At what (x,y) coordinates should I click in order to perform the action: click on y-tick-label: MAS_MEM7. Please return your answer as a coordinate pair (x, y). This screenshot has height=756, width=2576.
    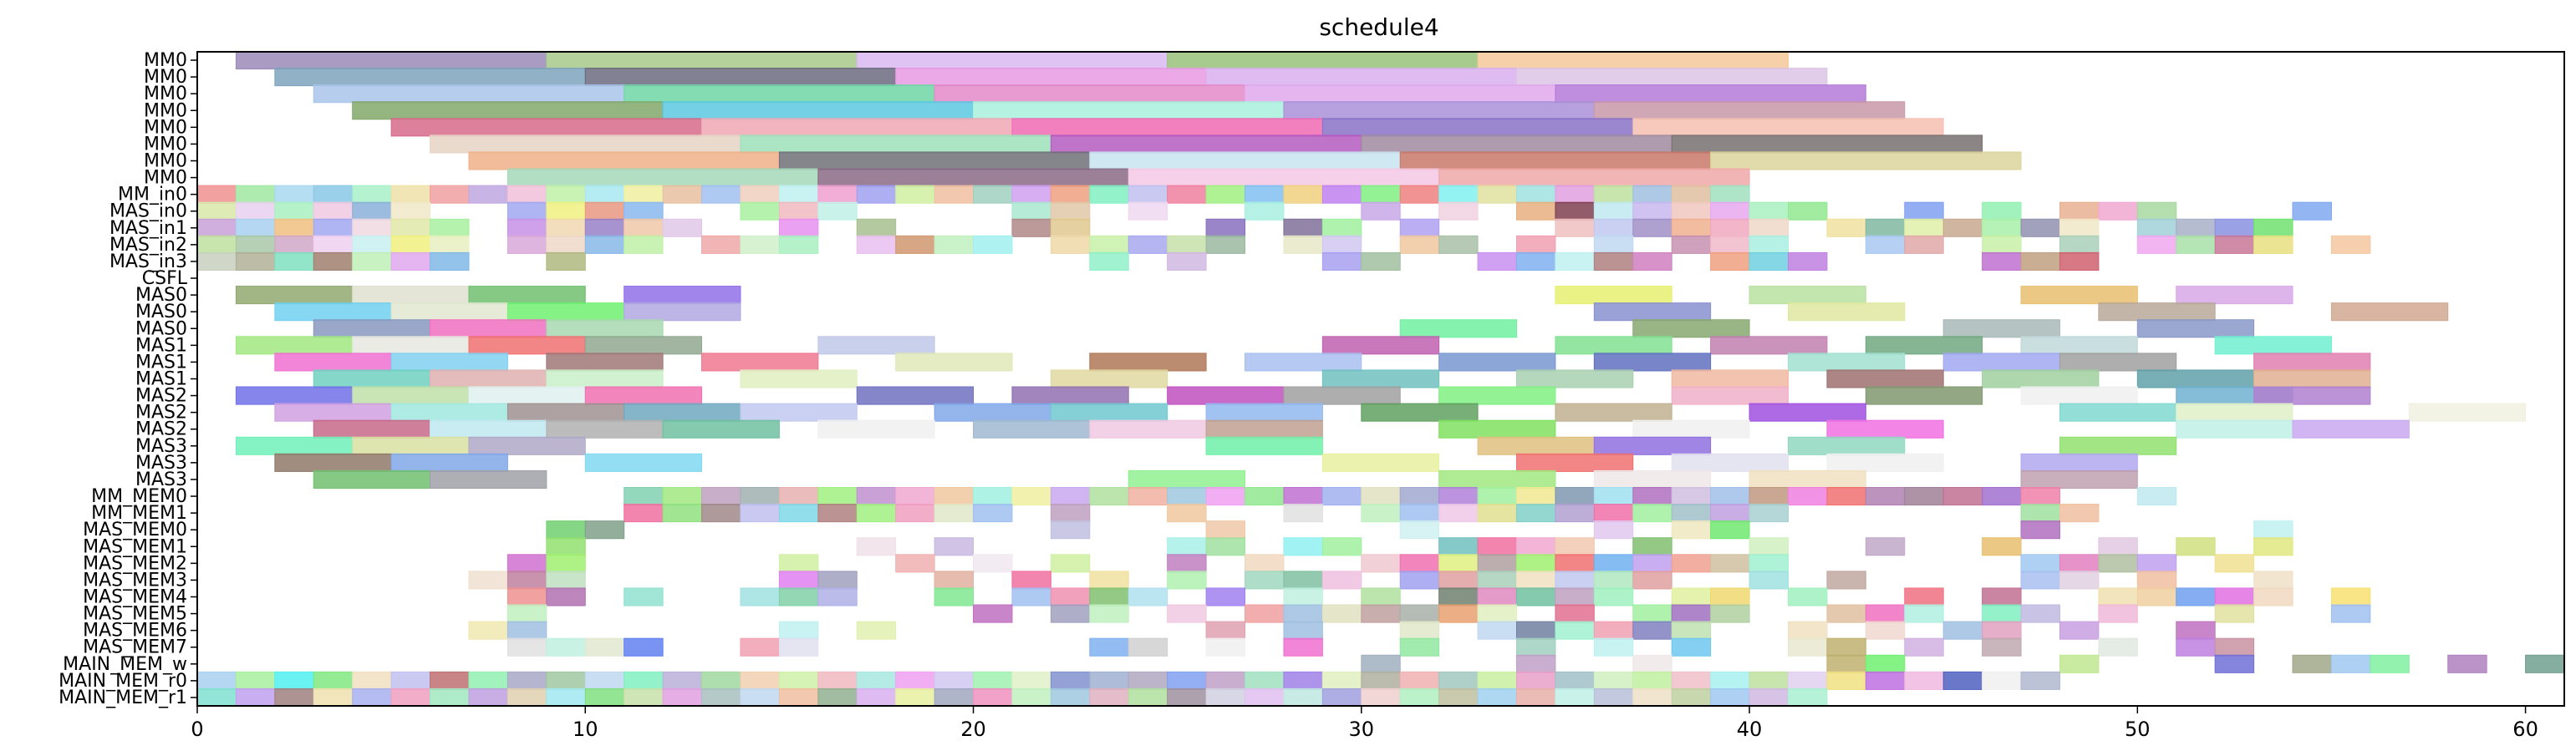
    Looking at the image, I should click on (135, 647).